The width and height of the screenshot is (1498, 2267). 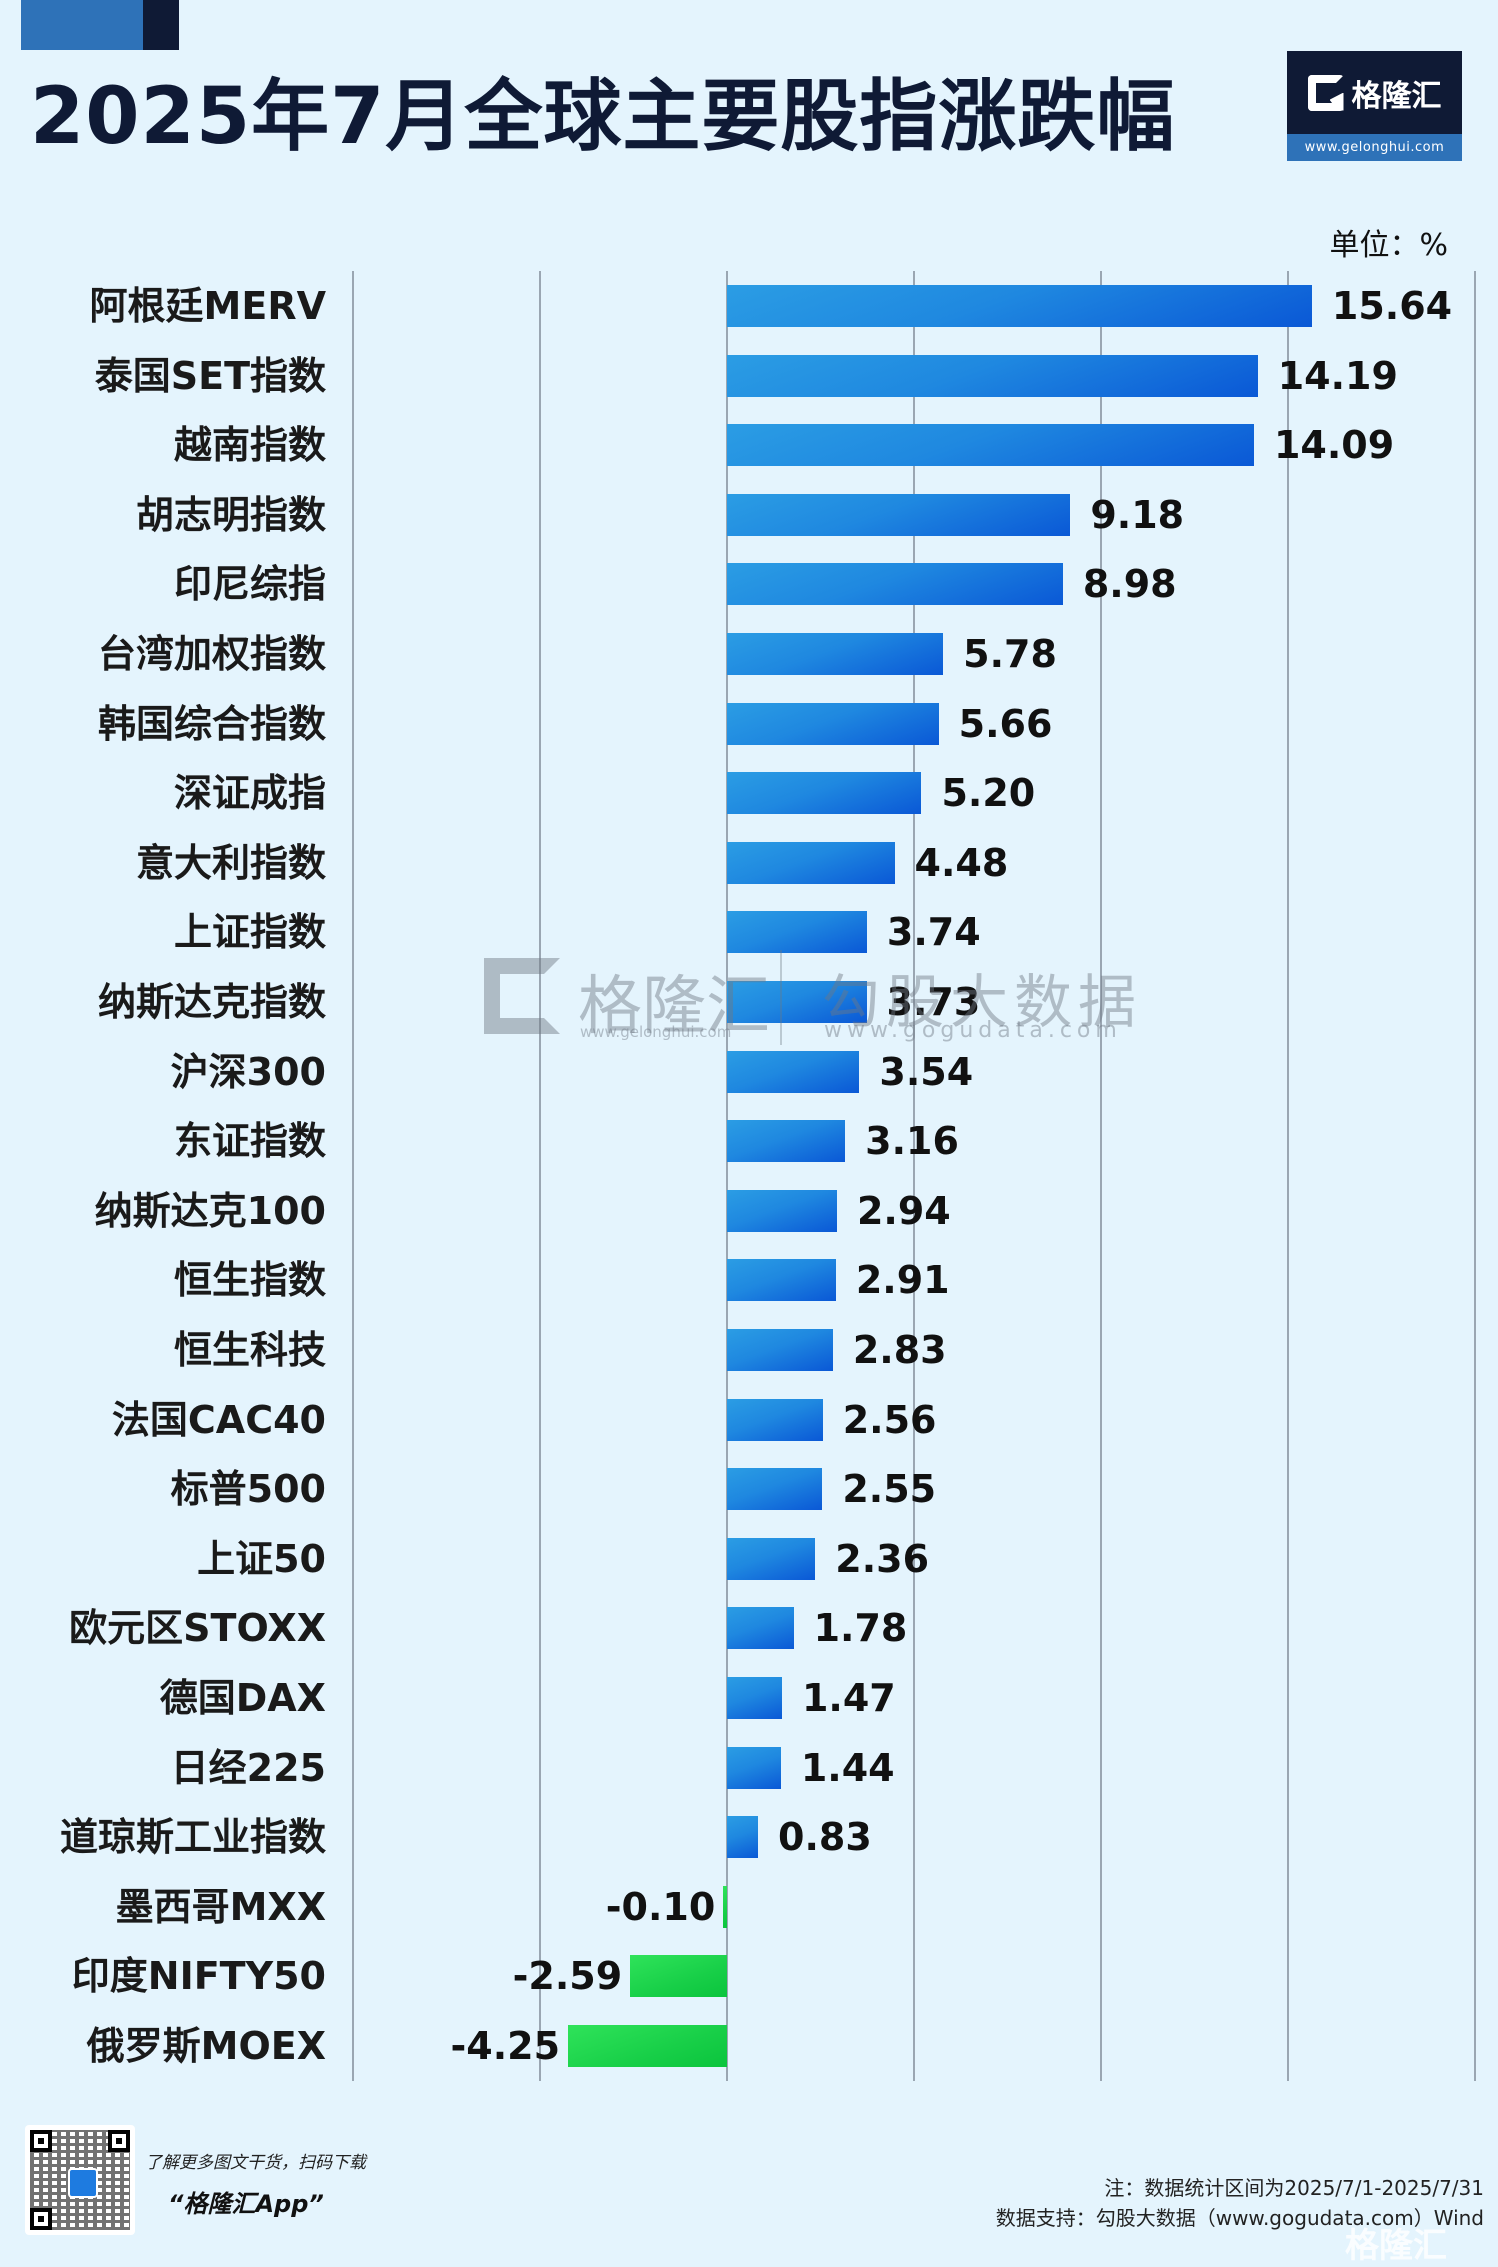 What do you see at coordinates (847, 1767) in the screenshot?
I see `value-label: 1.44` at bounding box center [847, 1767].